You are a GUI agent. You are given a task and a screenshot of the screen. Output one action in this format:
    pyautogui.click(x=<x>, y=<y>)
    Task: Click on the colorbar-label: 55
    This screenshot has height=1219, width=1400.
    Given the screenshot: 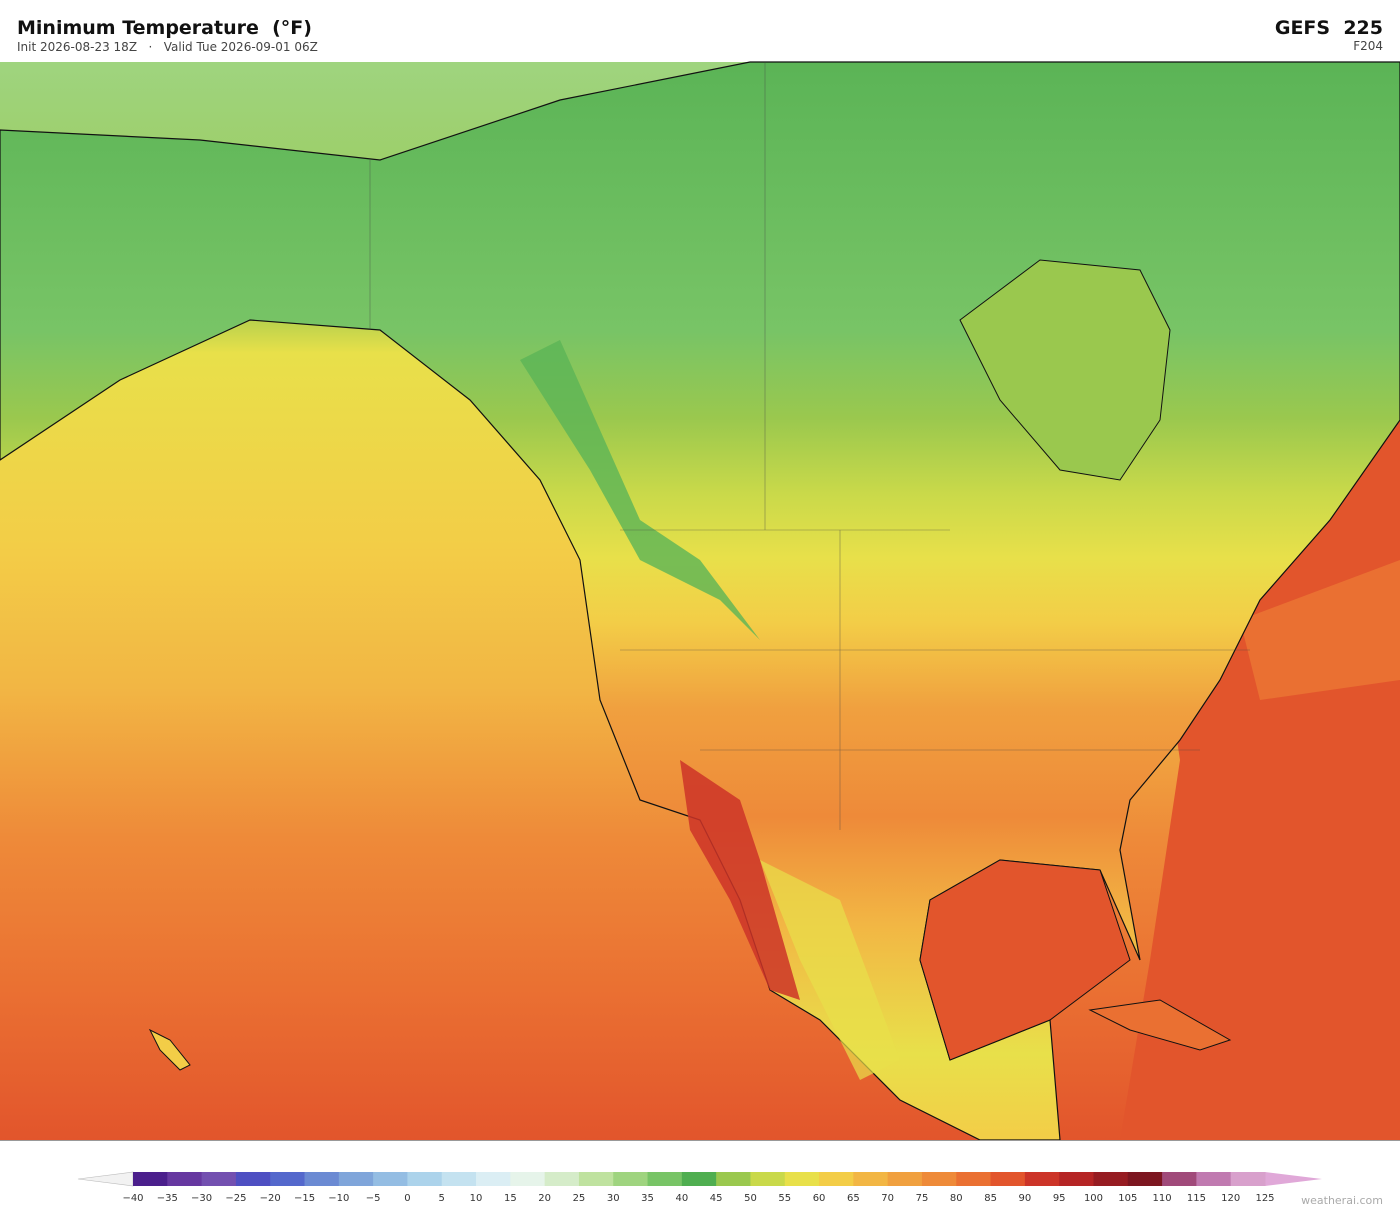 What is the action you would take?
    pyautogui.click(x=784, y=1198)
    